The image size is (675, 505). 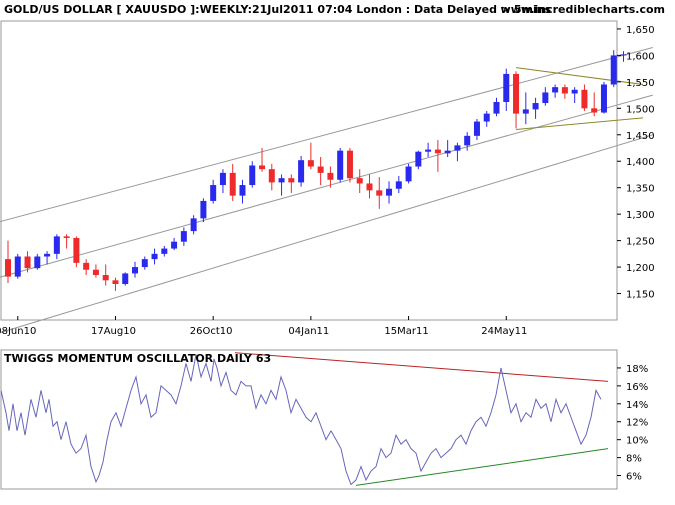 What do you see at coordinates (640, 30) in the screenshot?
I see `price-y-tick-label: 1,650` at bounding box center [640, 30].